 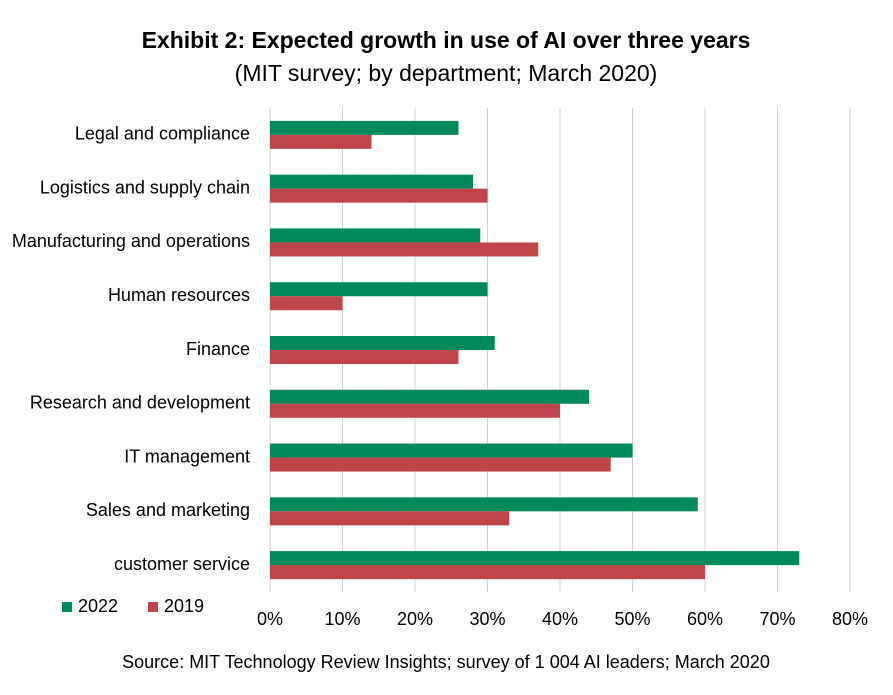 What do you see at coordinates (168, 510) in the screenshot?
I see `y-tick-label: Sales and marketing` at bounding box center [168, 510].